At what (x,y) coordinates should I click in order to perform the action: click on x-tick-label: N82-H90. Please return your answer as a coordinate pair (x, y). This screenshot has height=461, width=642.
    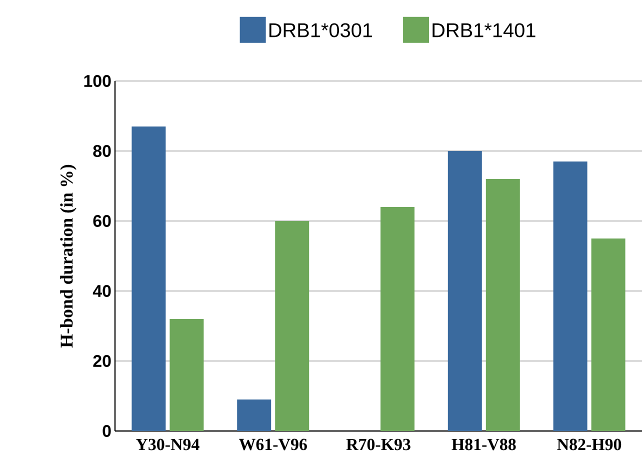
    Looking at the image, I should click on (589, 444).